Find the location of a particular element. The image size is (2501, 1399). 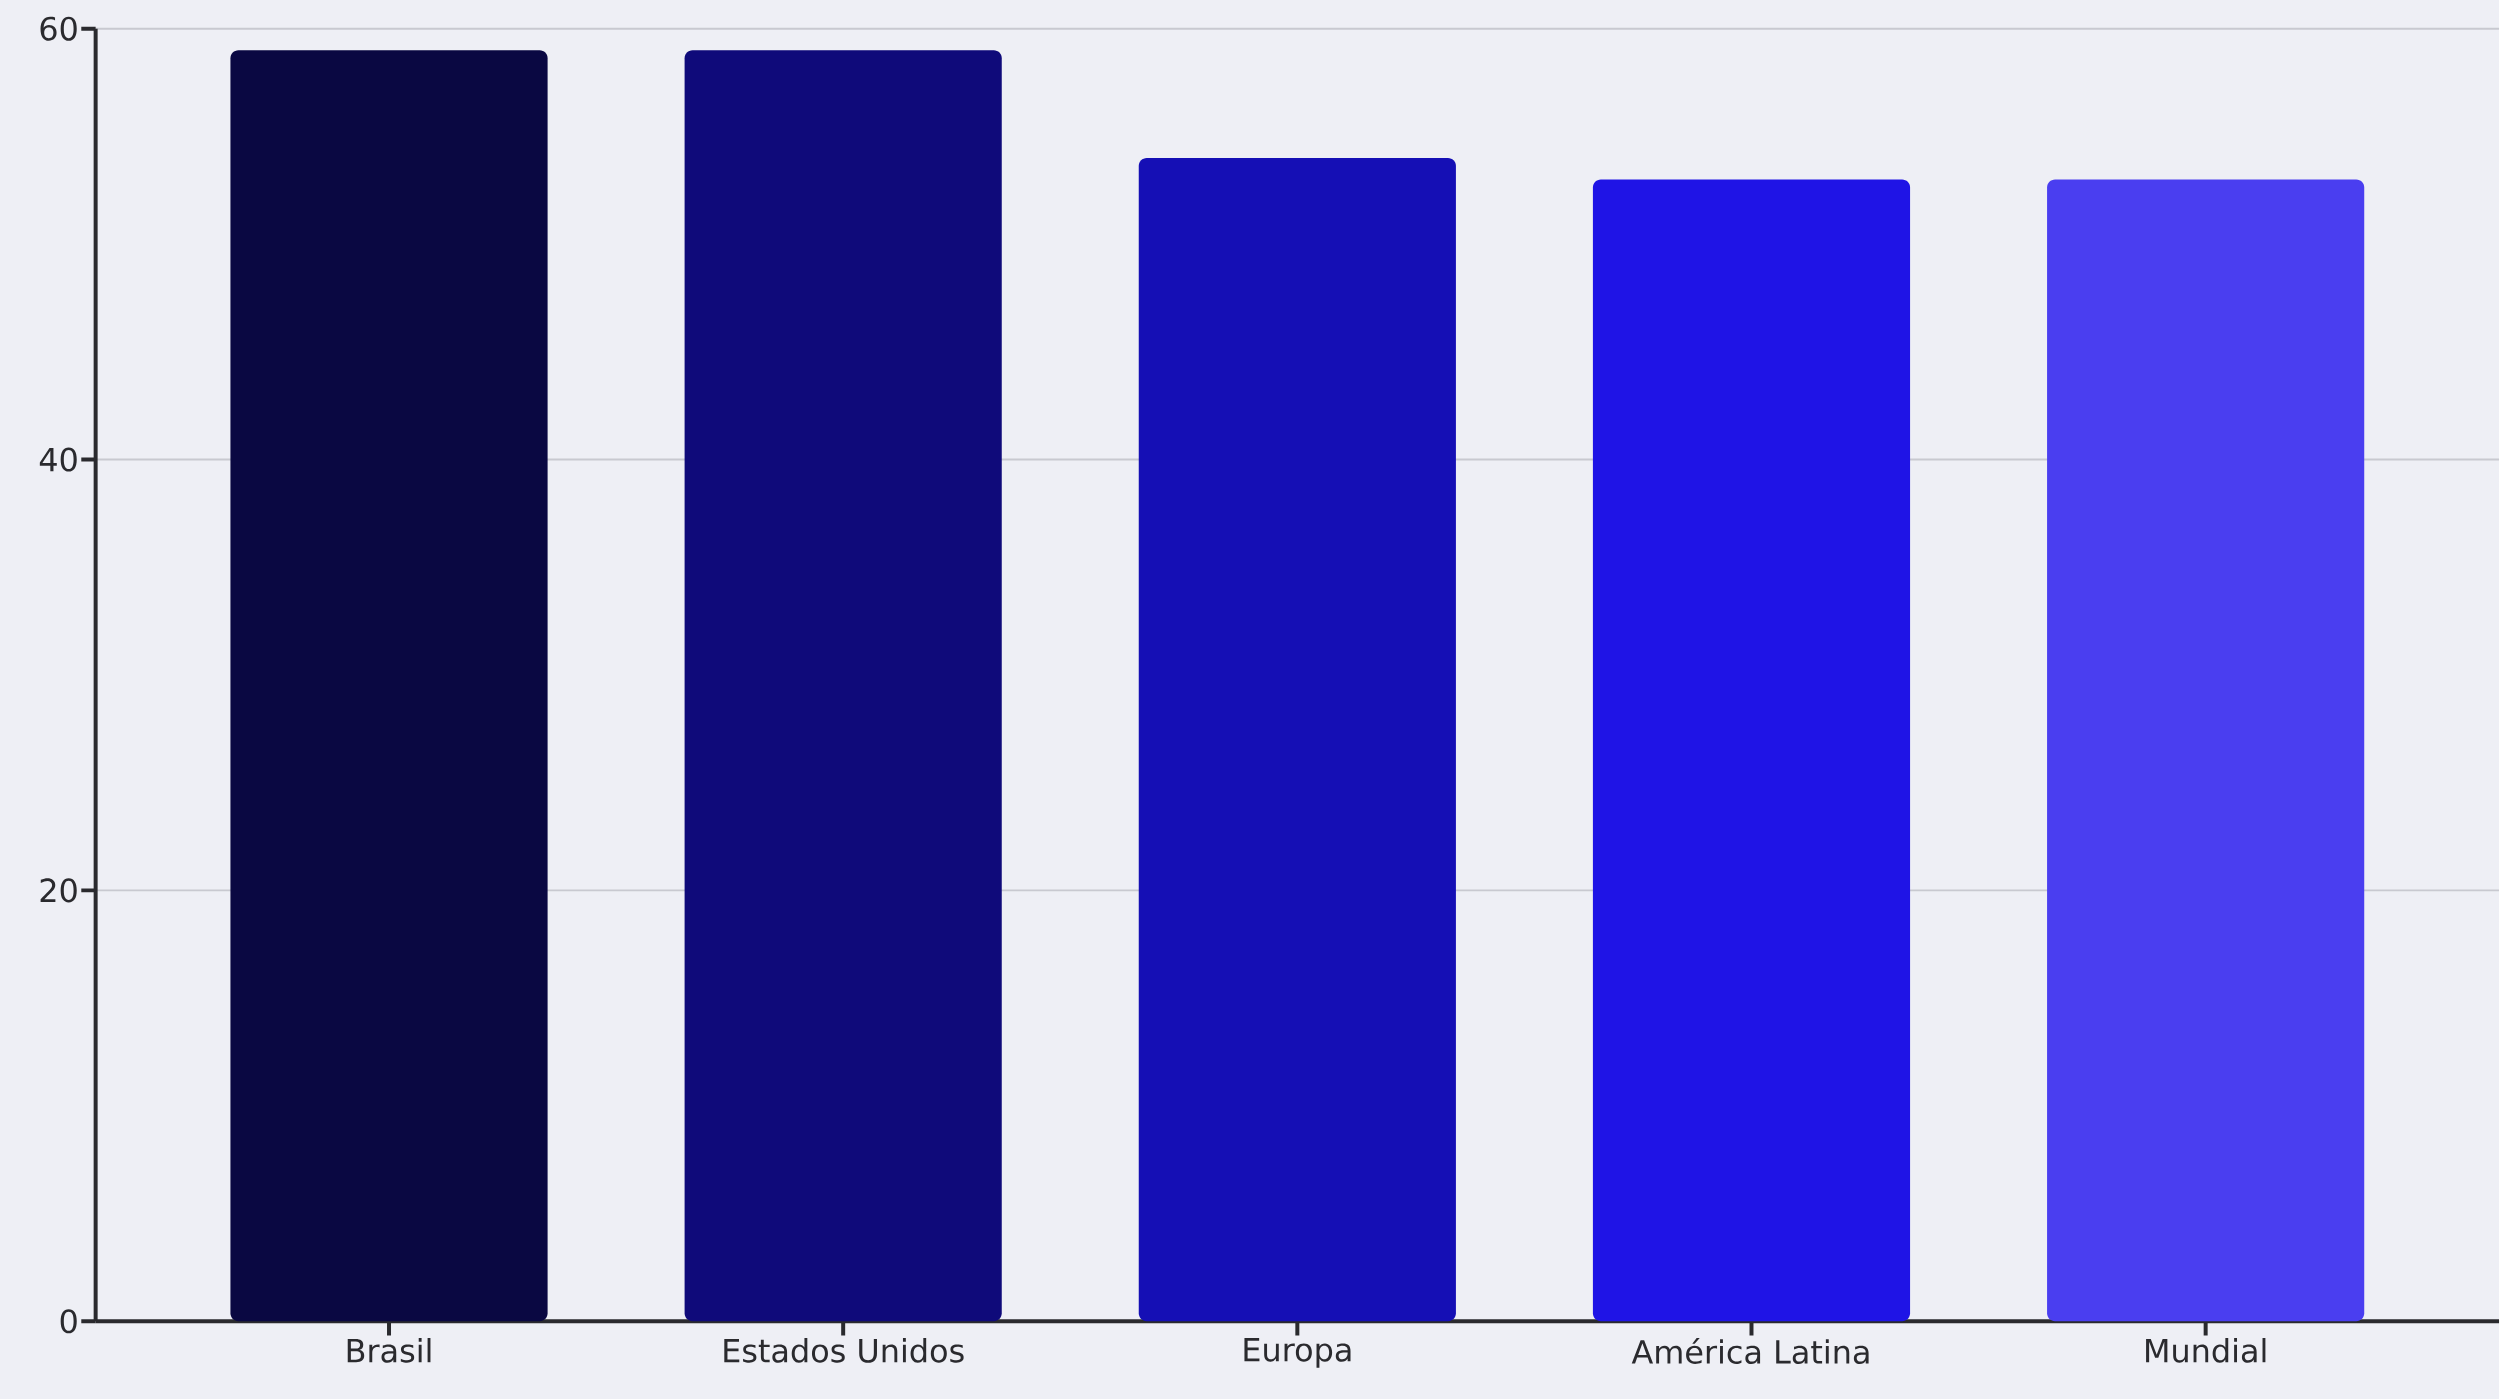

y-tick-label: 20 is located at coordinates (58, 890).